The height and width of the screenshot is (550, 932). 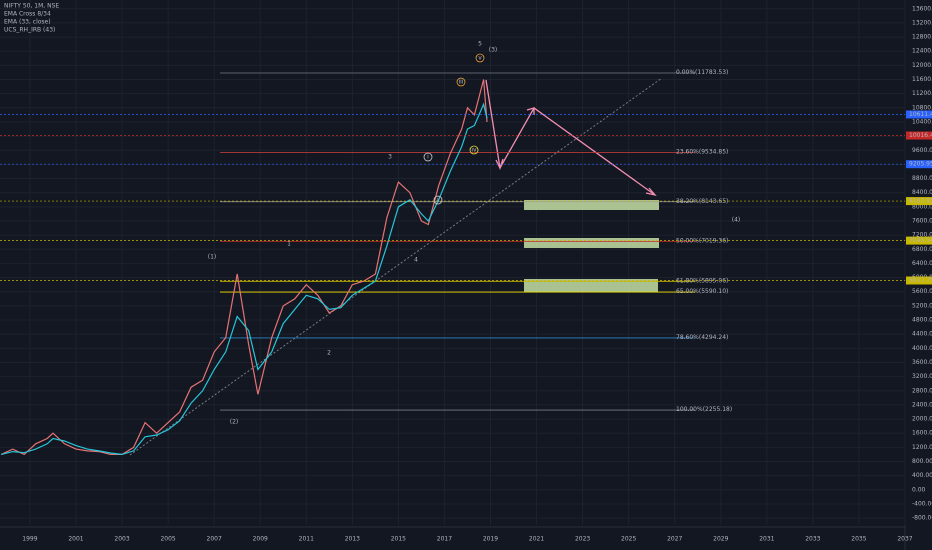 What do you see at coordinates (922, 433) in the screenshot?
I see `y-tick-label: 1600.00` at bounding box center [922, 433].